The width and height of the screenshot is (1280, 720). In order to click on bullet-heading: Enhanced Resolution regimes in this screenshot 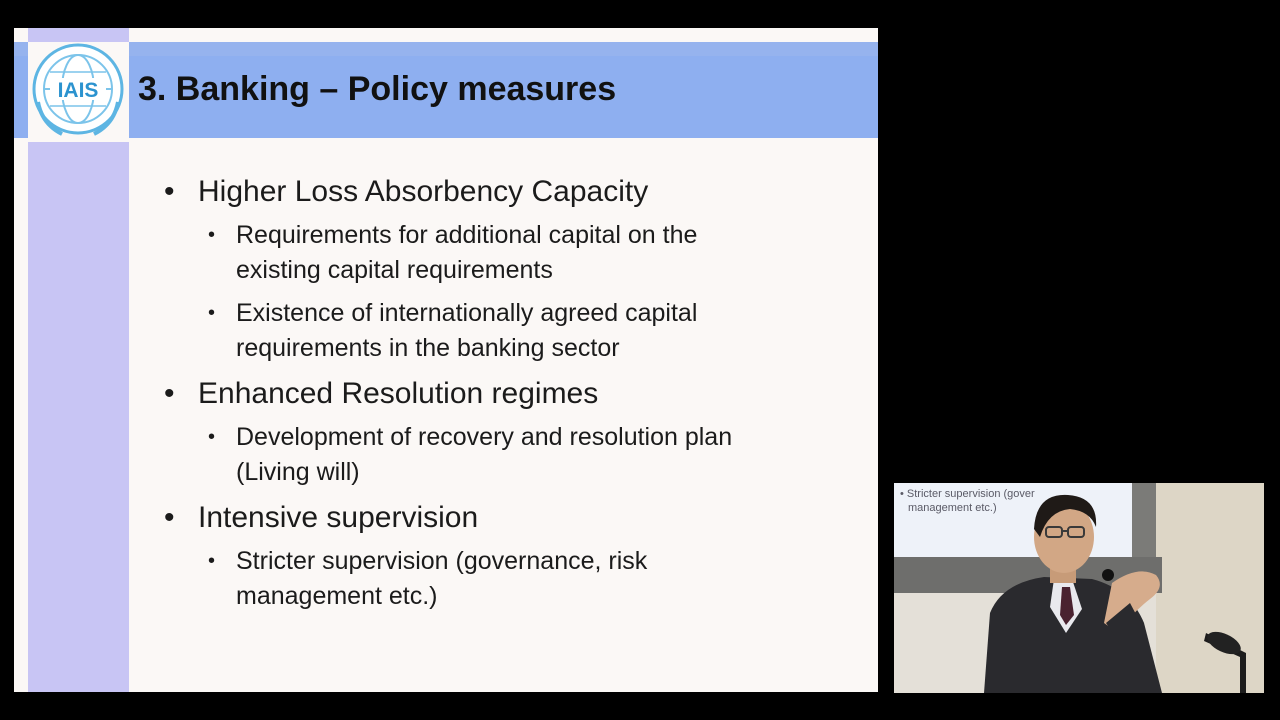, I will do `click(509, 394)`.